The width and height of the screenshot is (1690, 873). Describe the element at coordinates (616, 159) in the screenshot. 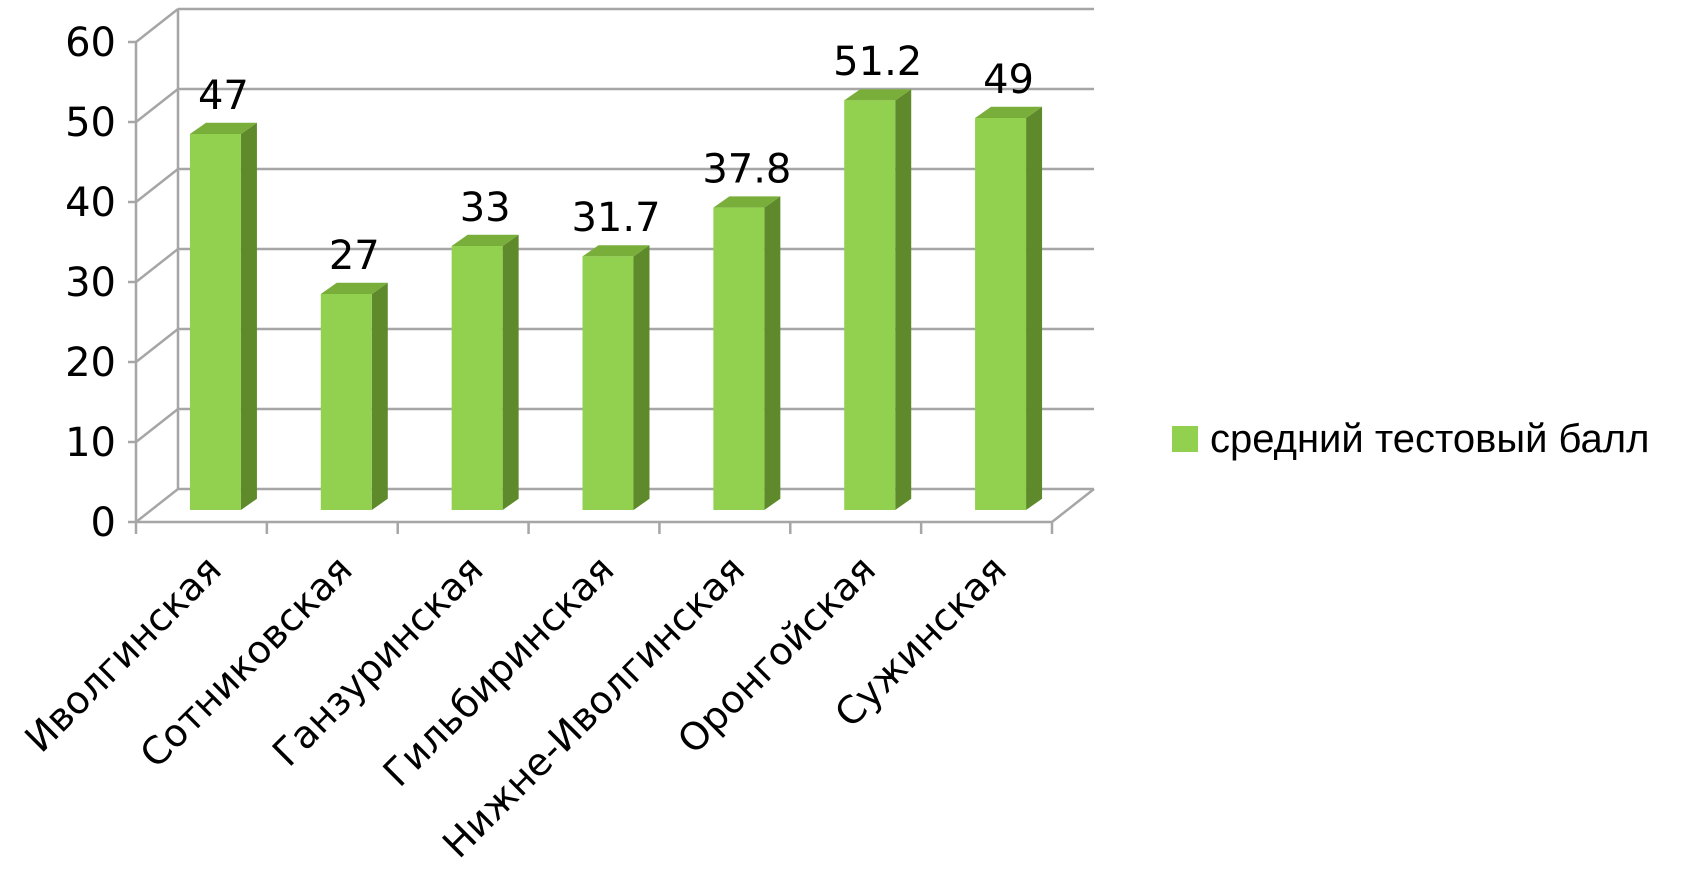

I see `data-labels: 47 27 33 31.7 37.8 51.2 49` at that location.